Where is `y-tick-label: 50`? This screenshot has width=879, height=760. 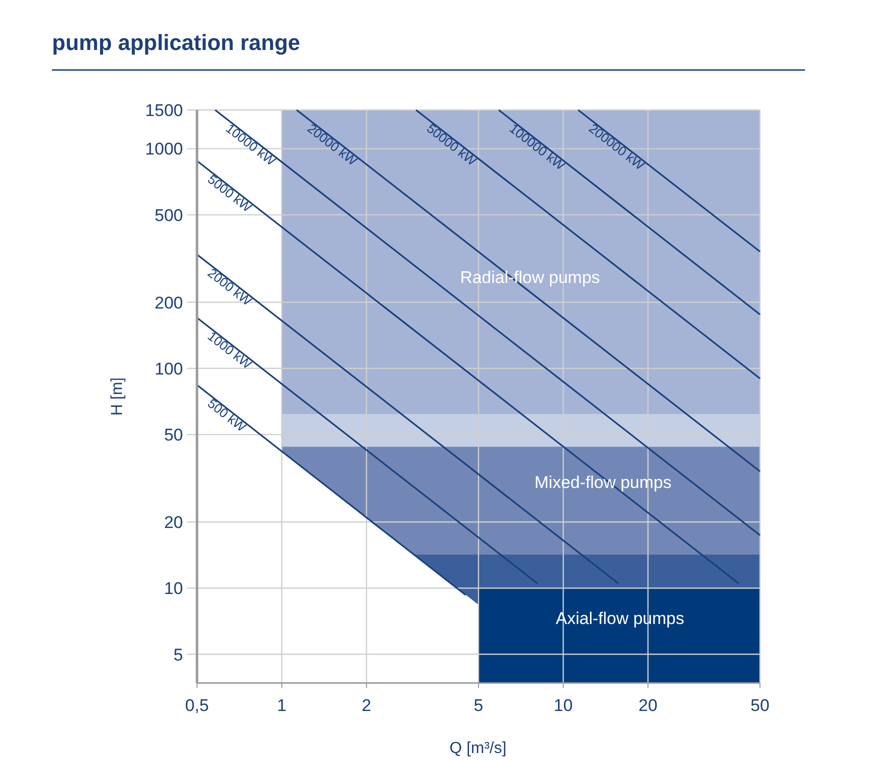 y-tick-label: 50 is located at coordinates (173, 435).